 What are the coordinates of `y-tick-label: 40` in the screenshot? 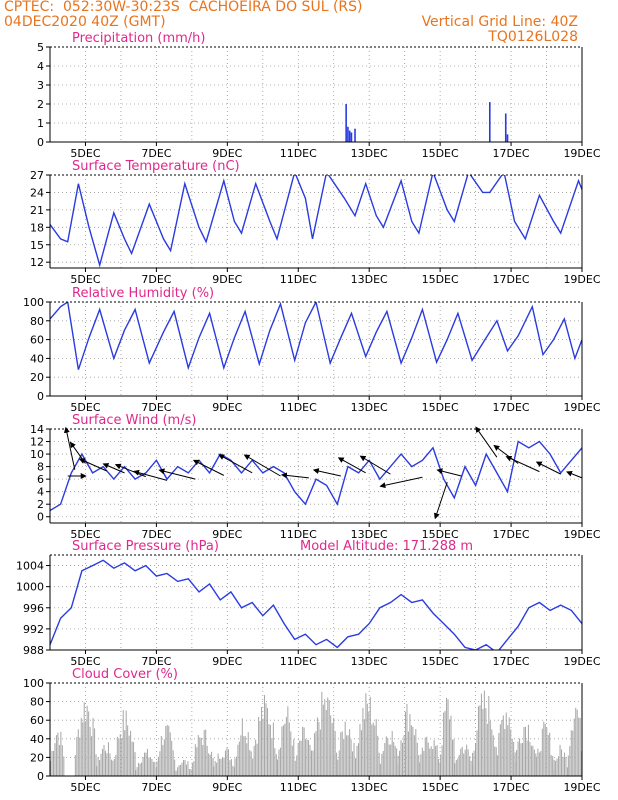 It's located at (37, 739).